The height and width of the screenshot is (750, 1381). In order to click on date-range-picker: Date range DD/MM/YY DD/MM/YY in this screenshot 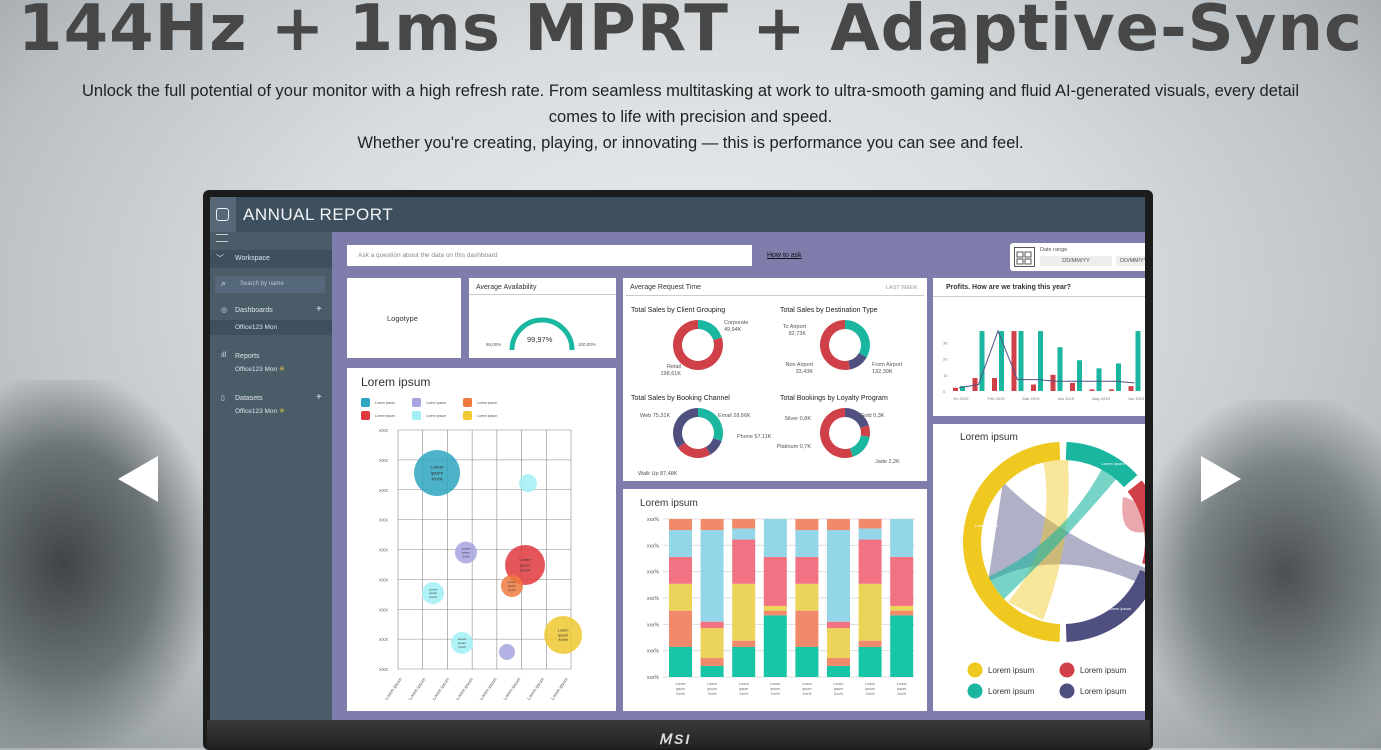, I will do `click(1077, 257)`.